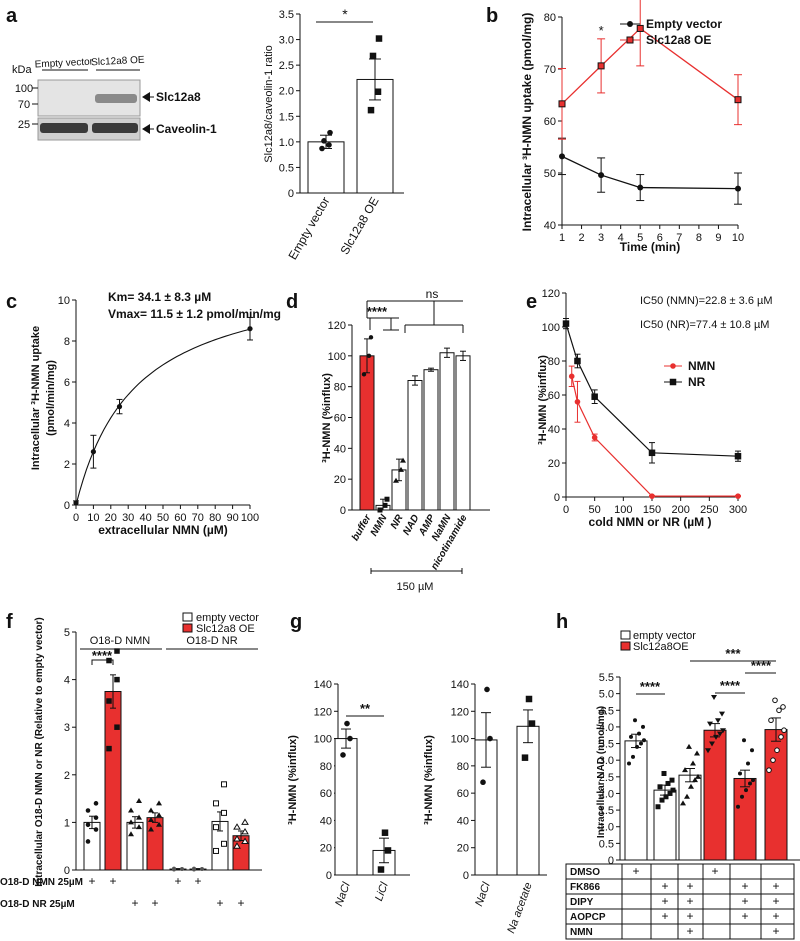 The image size is (800, 941). What do you see at coordinates (24, 89) in the screenshot?
I see `marker-label: 100` at bounding box center [24, 89].